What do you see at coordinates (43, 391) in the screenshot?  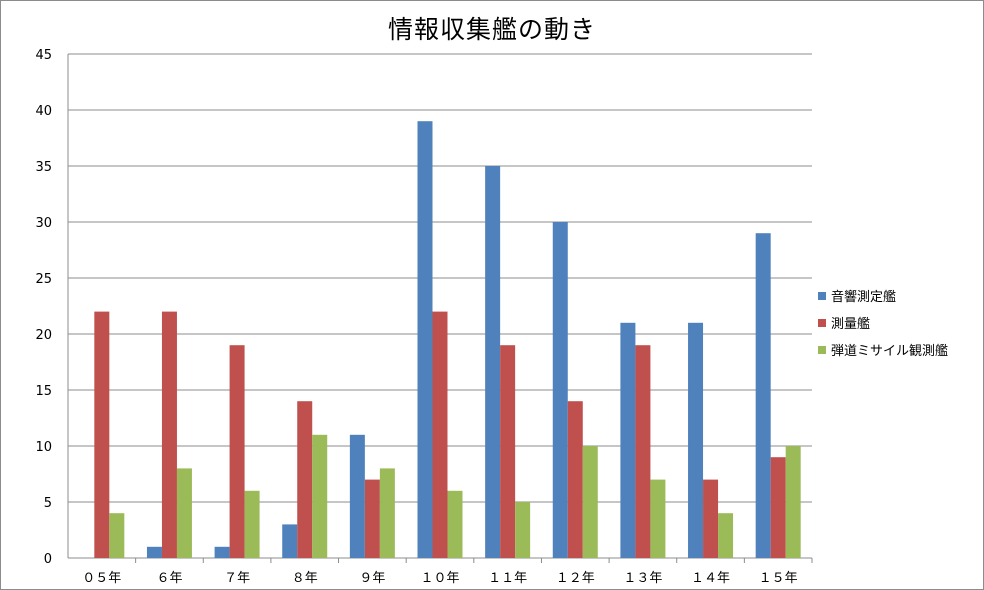 I see `y-tick-label: 15` at bounding box center [43, 391].